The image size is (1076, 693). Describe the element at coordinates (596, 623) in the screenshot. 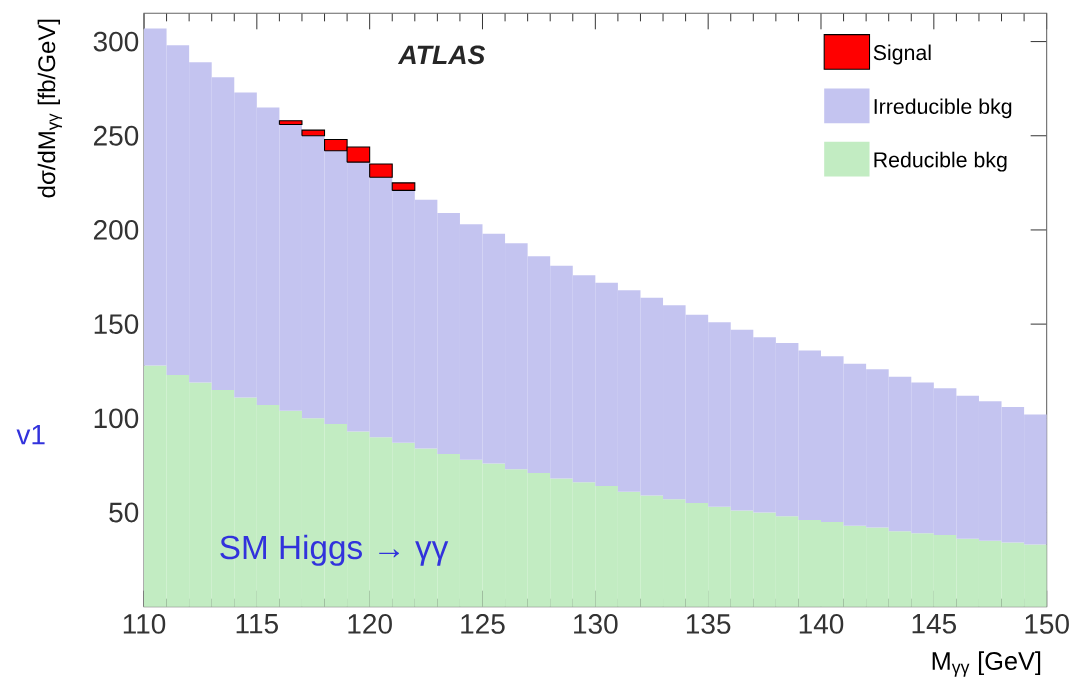

I see `x-tick-label: 130` at that location.